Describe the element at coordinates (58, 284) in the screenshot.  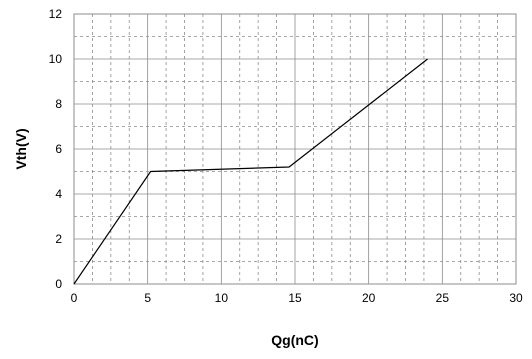
I see `y-tick-label: 0` at that location.